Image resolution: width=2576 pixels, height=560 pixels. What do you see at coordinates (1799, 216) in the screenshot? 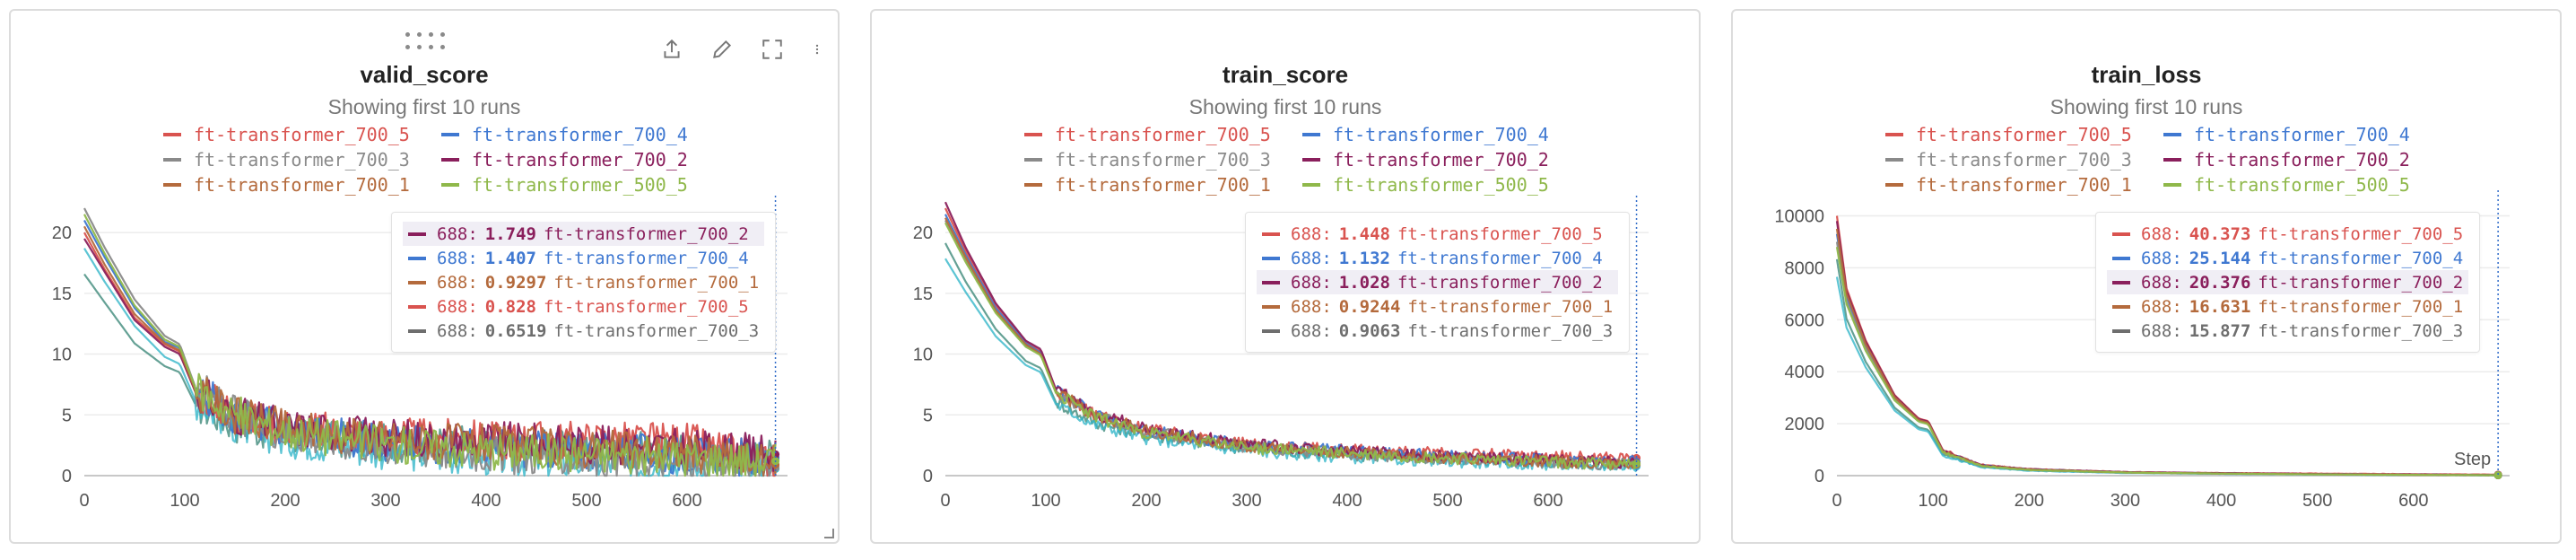
I see `y-tick-label: 10000` at bounding box center [1799, 216].